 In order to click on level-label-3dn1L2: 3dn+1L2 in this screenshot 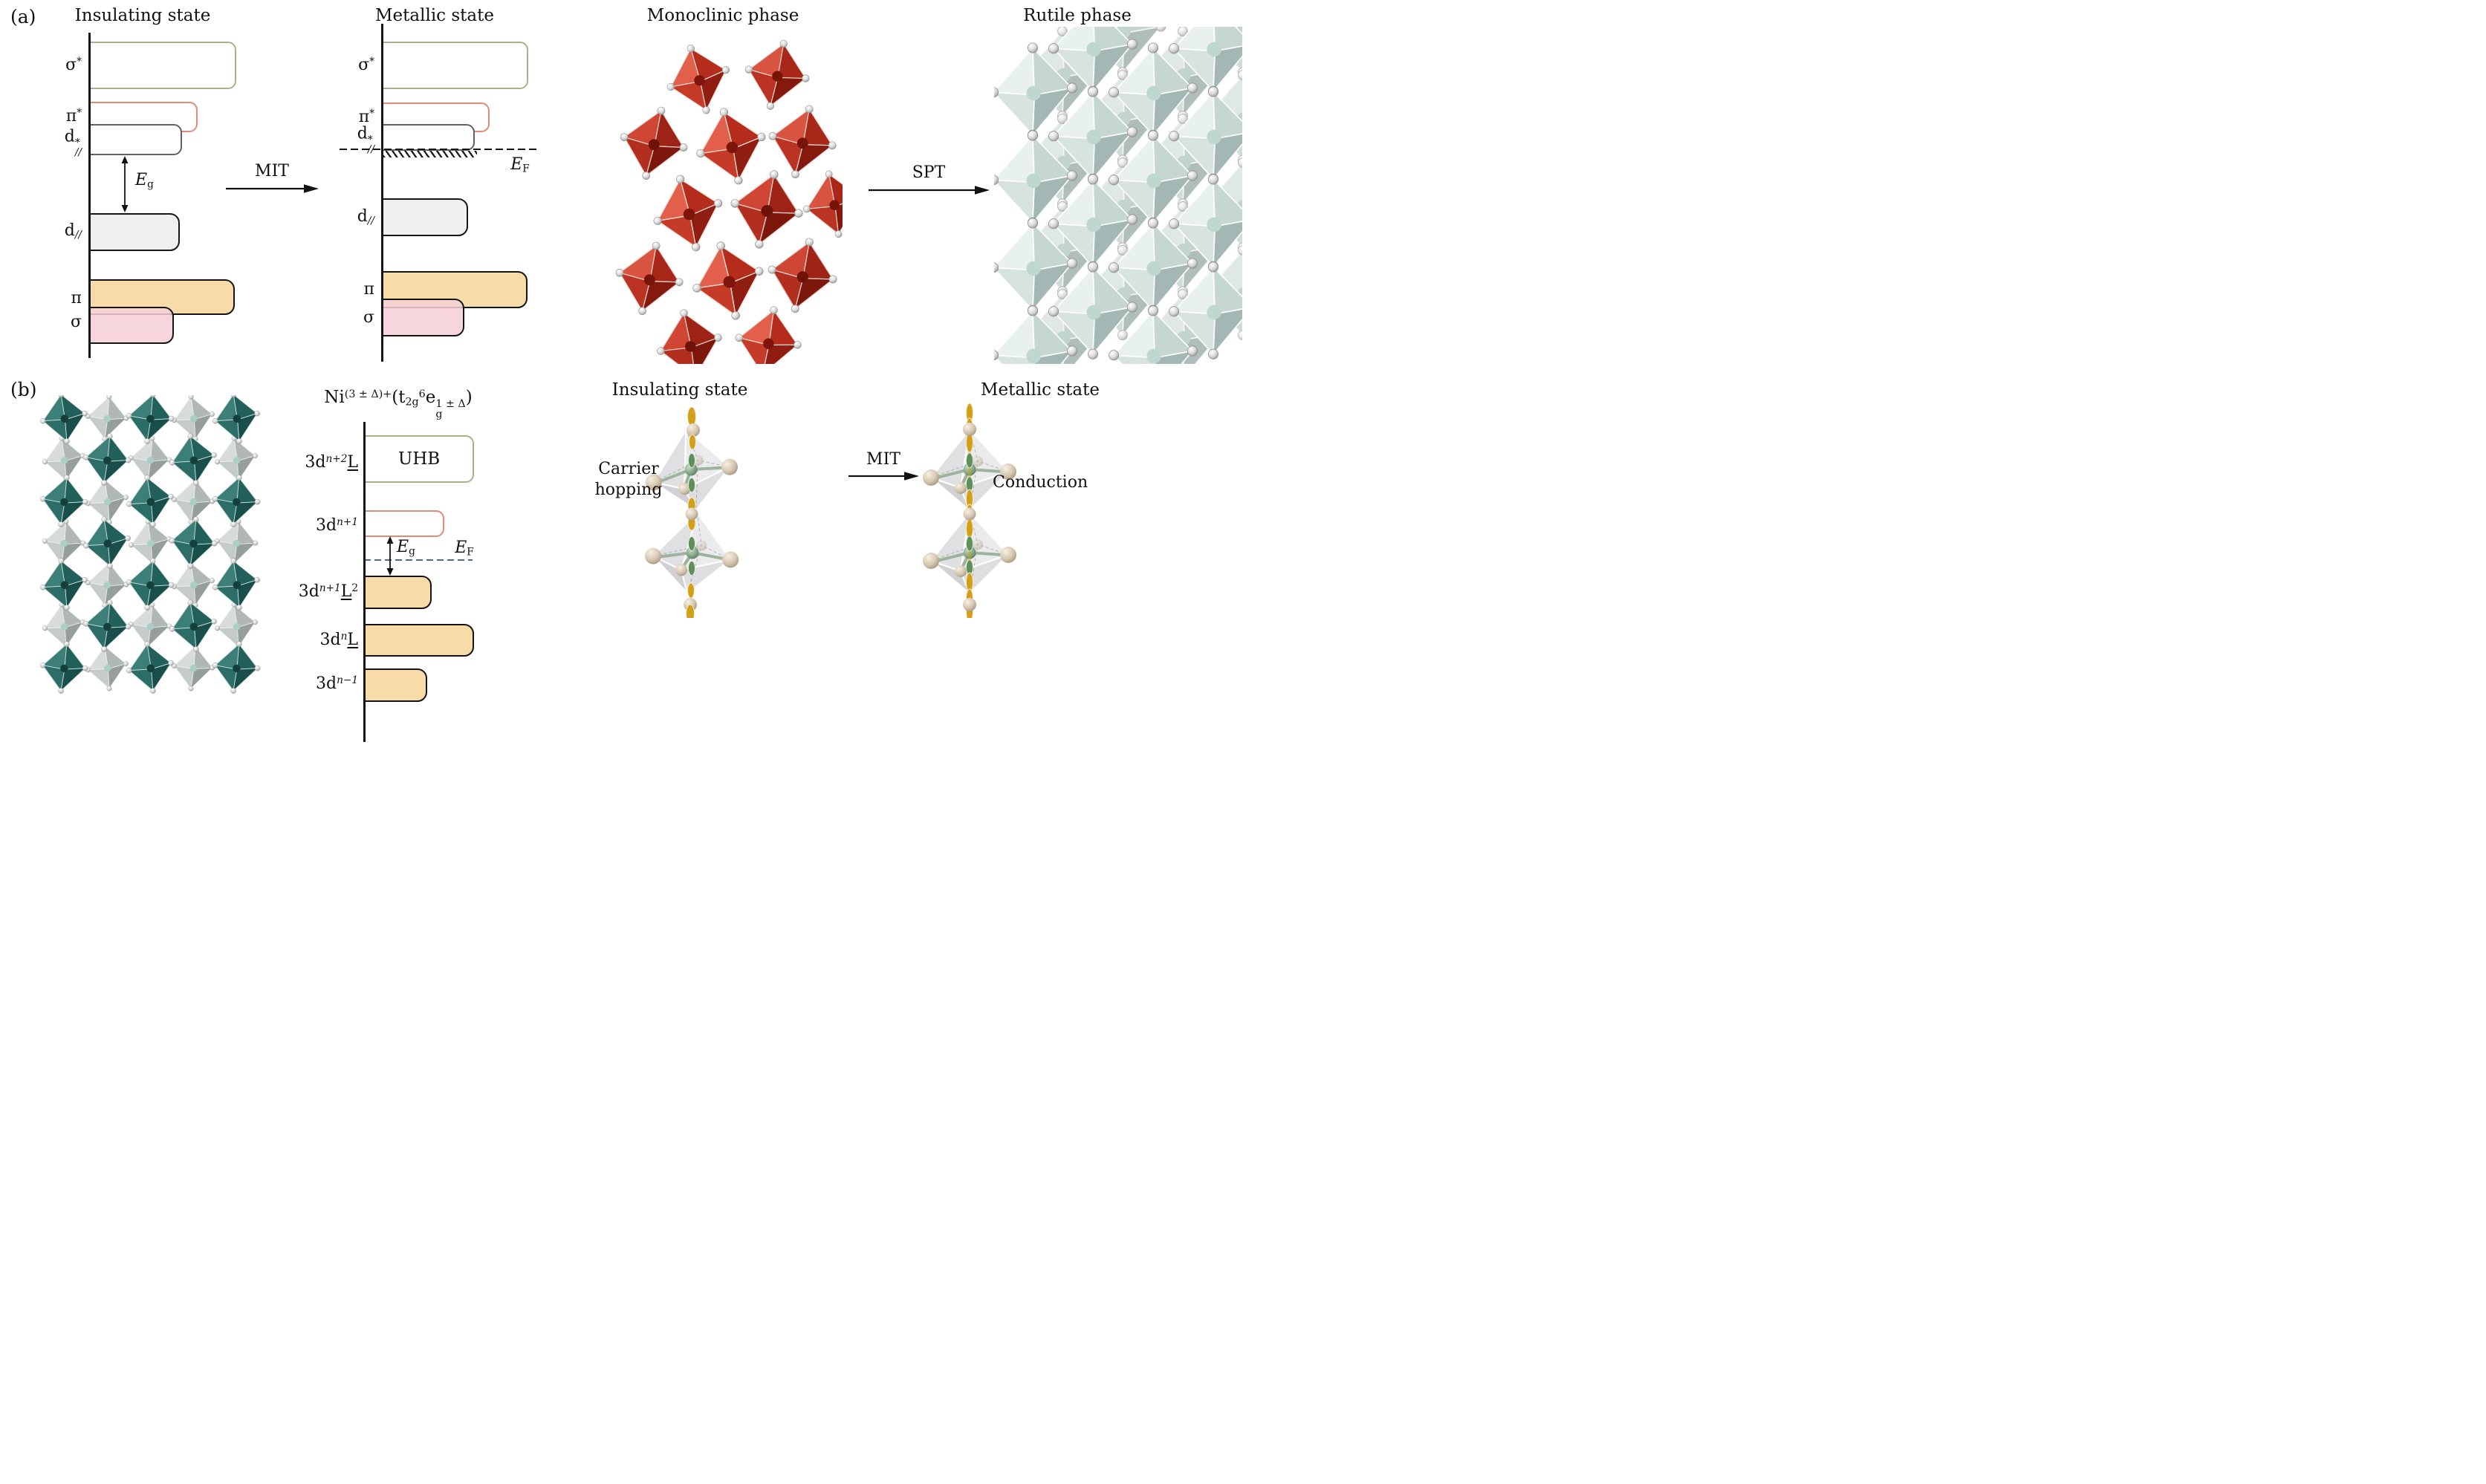, I will do `click(328, 592)`.